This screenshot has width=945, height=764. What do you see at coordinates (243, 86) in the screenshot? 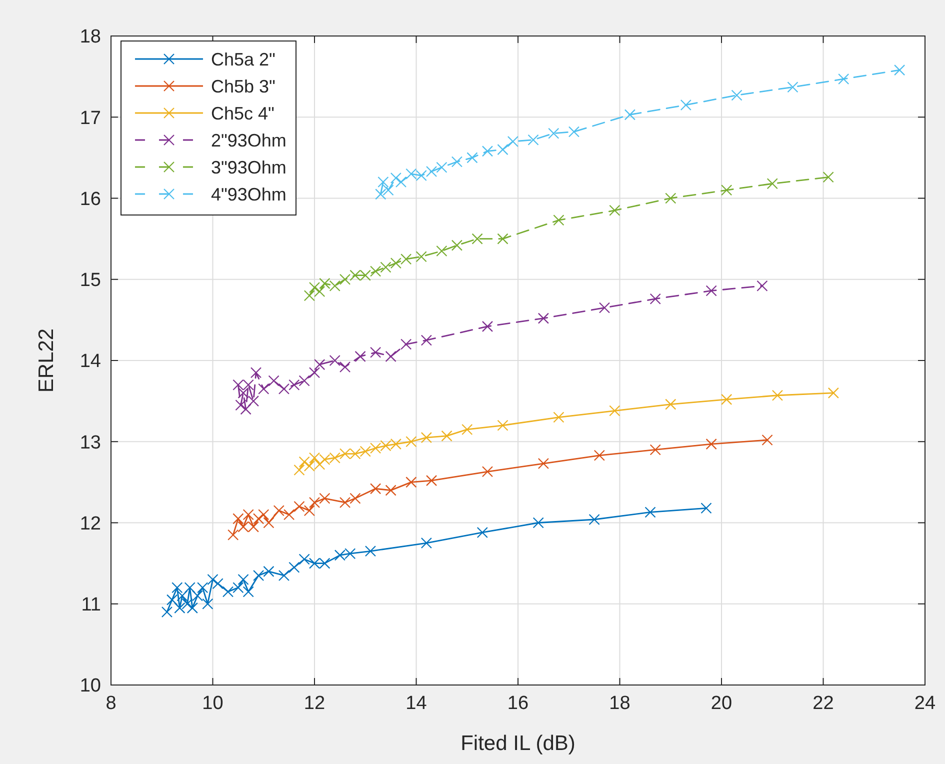
I see `legend-label: Ch5b 3"` at bounding box center [243, 86].